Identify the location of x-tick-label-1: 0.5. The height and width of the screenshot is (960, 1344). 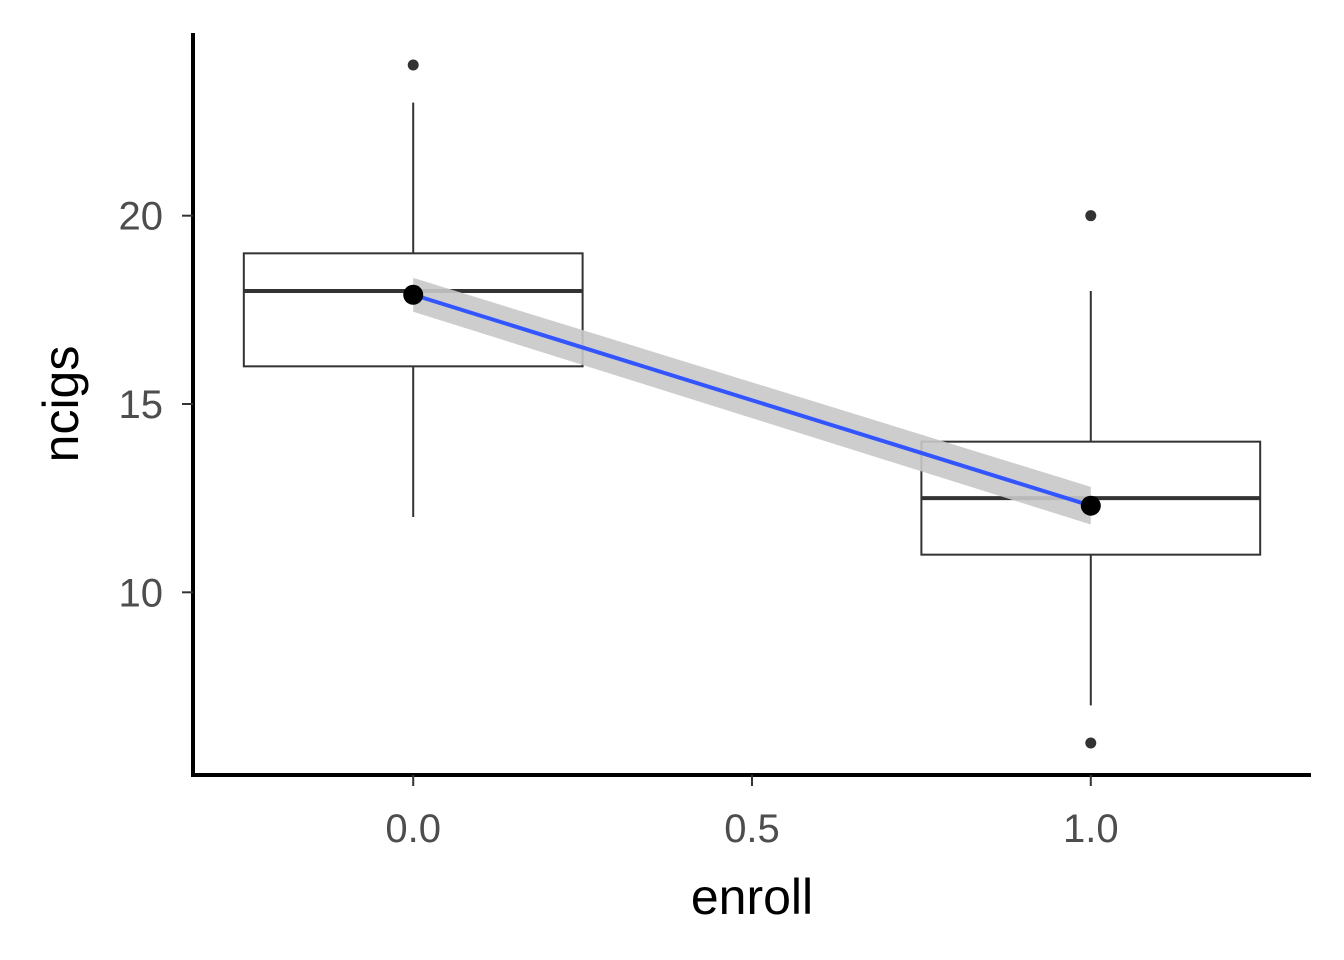
(752, 829).